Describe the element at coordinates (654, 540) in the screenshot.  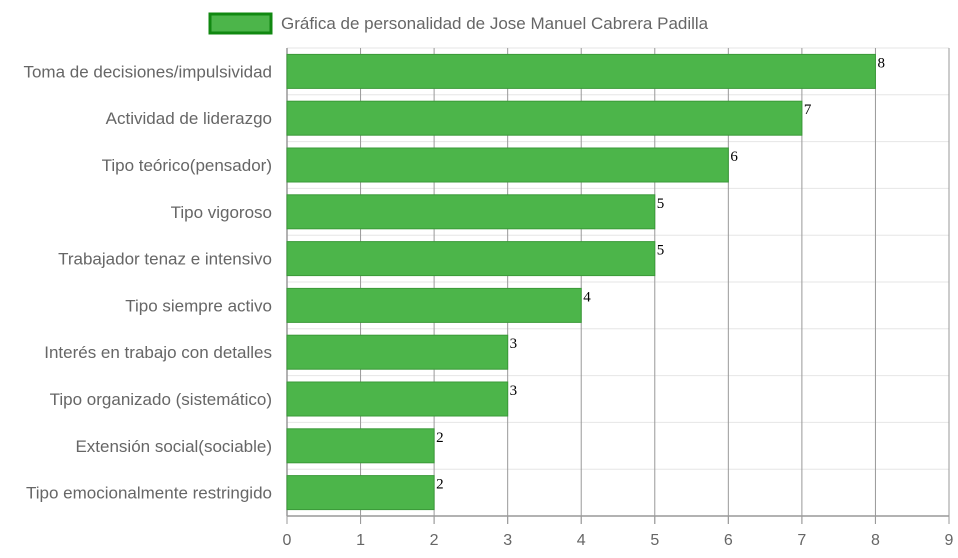
I see `x-tick-label: 5` at that location.